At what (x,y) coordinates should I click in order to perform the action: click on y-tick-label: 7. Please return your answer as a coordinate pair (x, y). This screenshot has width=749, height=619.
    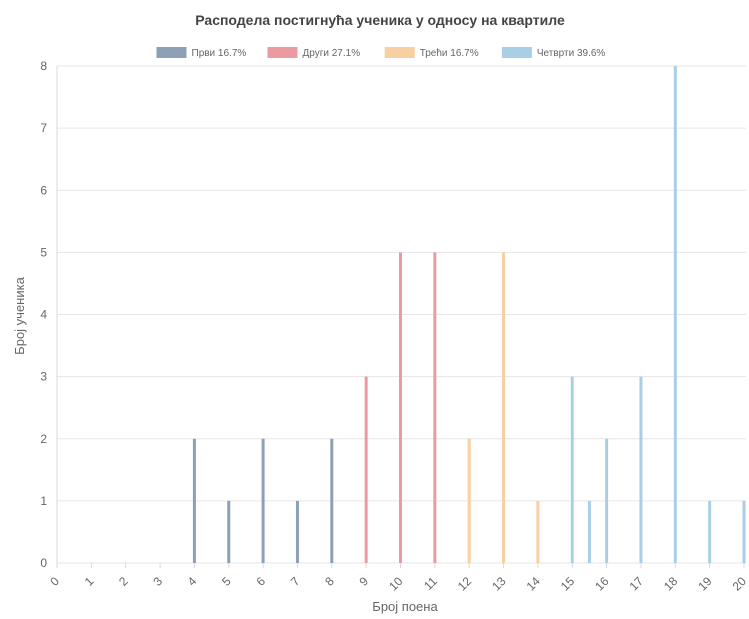
    Looking at the image, I should click on (43, 128).